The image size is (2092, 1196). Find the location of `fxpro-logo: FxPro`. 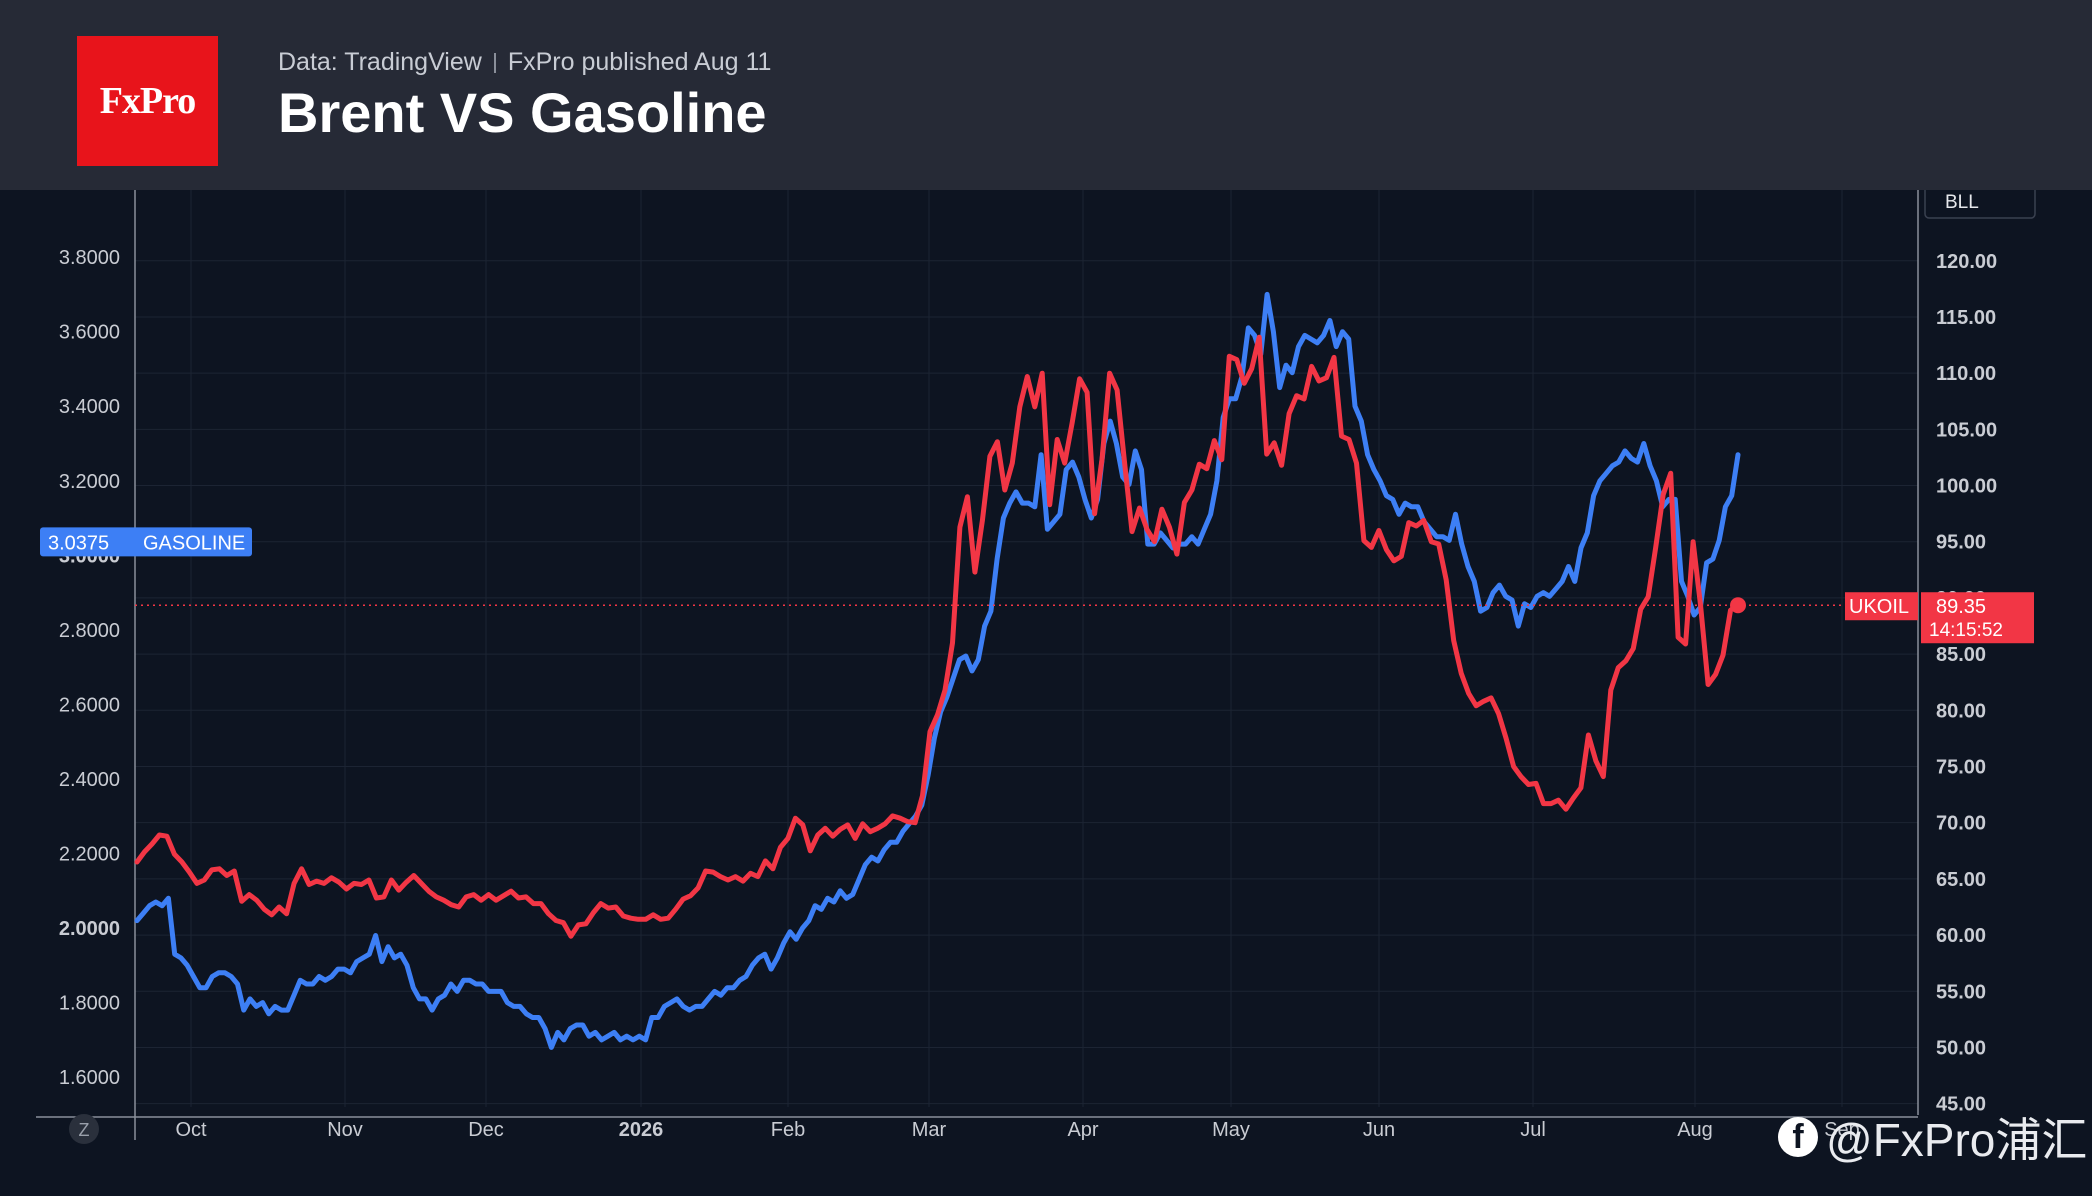

fxpro-logo: FxPro is located at coordinates (147, 101).